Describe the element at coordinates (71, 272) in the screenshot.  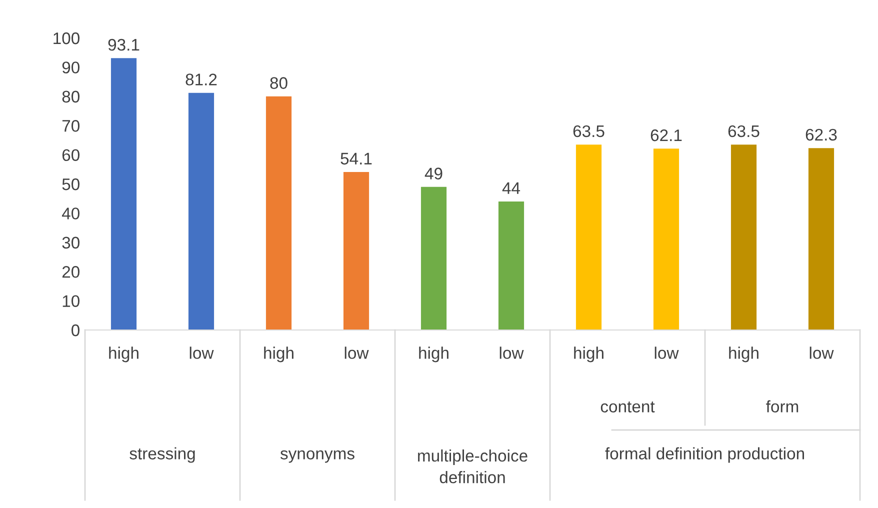
I see `y-tick-label: 20` at that location.